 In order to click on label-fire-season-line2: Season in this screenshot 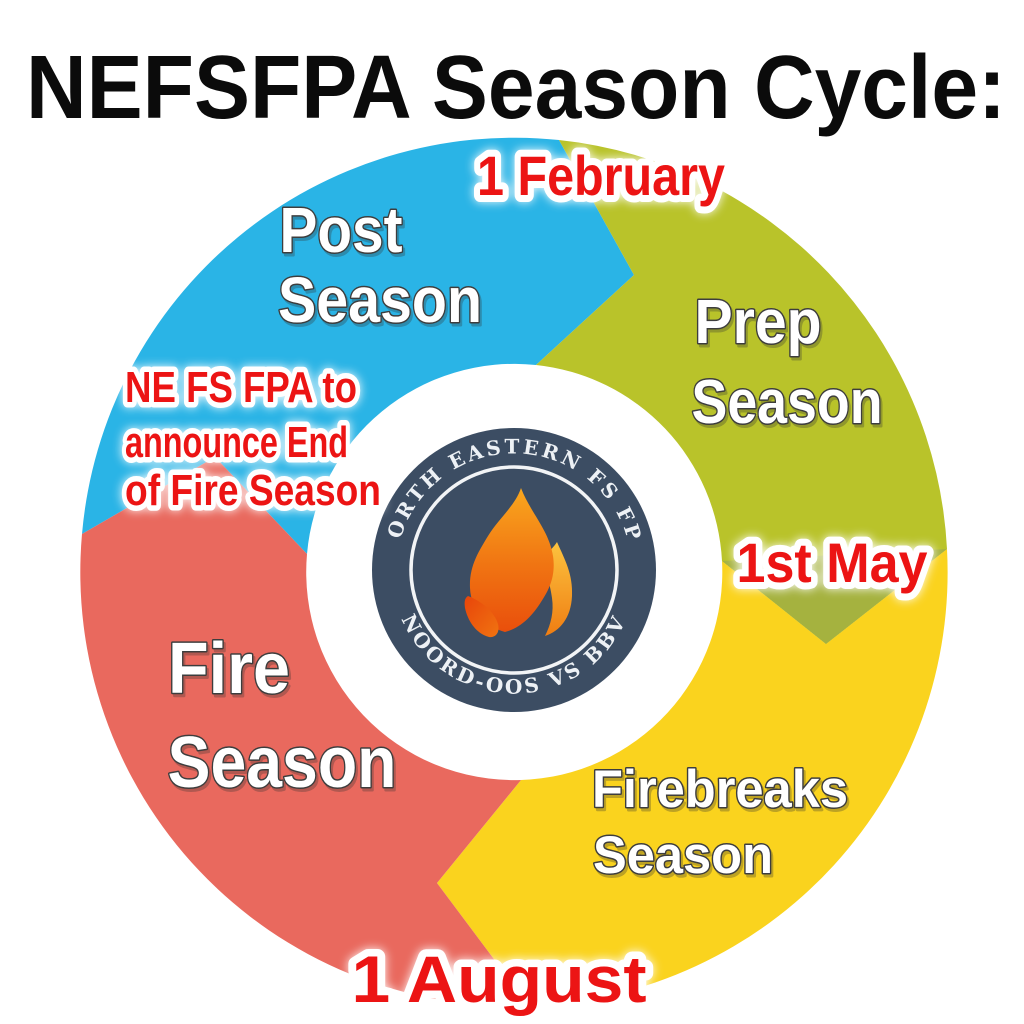, I will do `click(282, 763)`.